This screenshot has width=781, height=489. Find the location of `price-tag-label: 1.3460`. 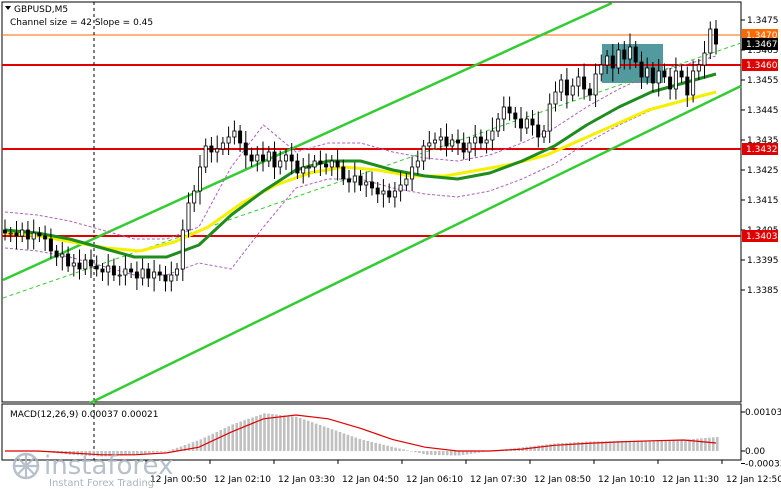

price-tag-label: 1.3460 is located at coordinates (762, 66).